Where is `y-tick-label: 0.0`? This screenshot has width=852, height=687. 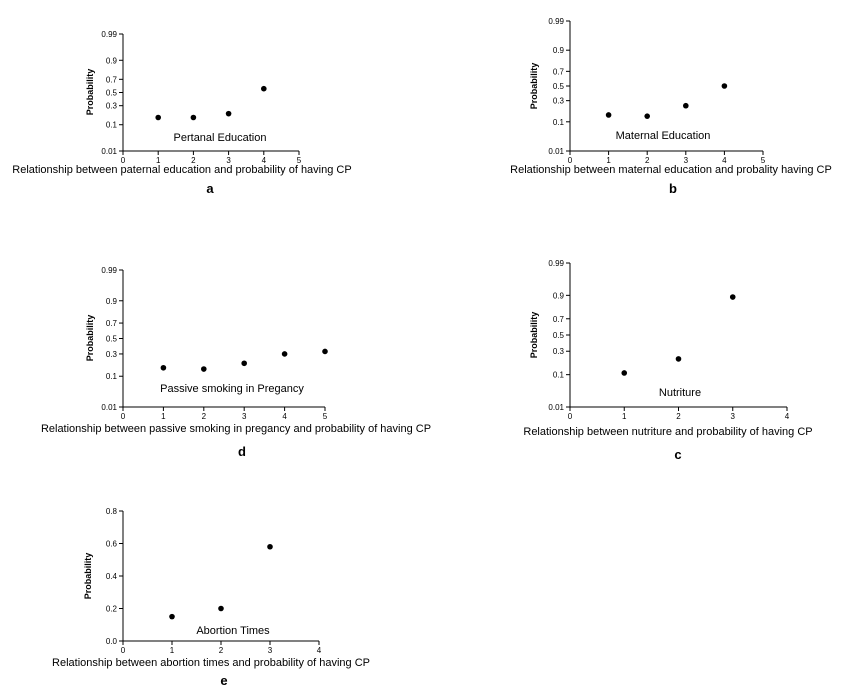 y-tick-label: 0.0 is located at coordinates (112, 641).